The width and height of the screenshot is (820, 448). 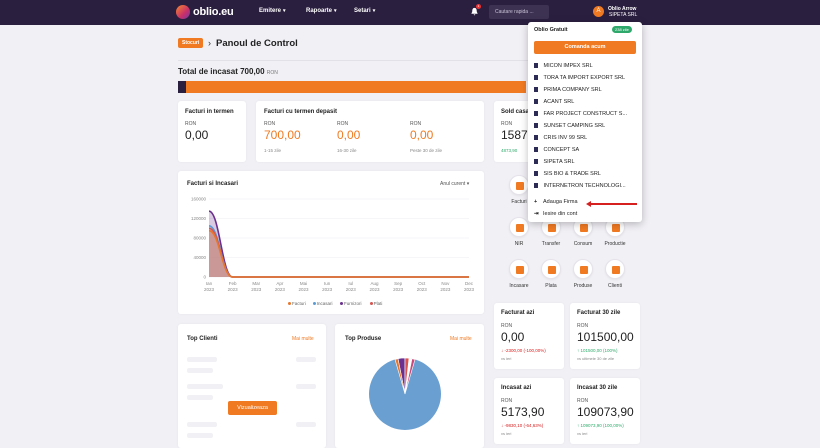 I want to click on stat-title: Facturat azi, so click(x=518, y=313).